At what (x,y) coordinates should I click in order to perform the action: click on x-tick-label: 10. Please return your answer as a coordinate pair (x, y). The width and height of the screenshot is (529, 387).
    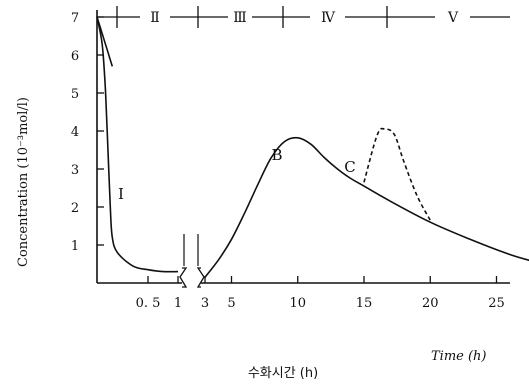
    Looking at the image, I should click on (297, 303).